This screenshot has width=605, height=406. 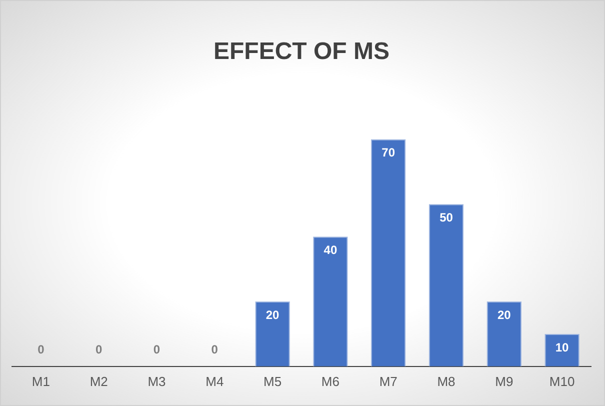 I want to click on data-label: 40, so click(x=331, y=249).